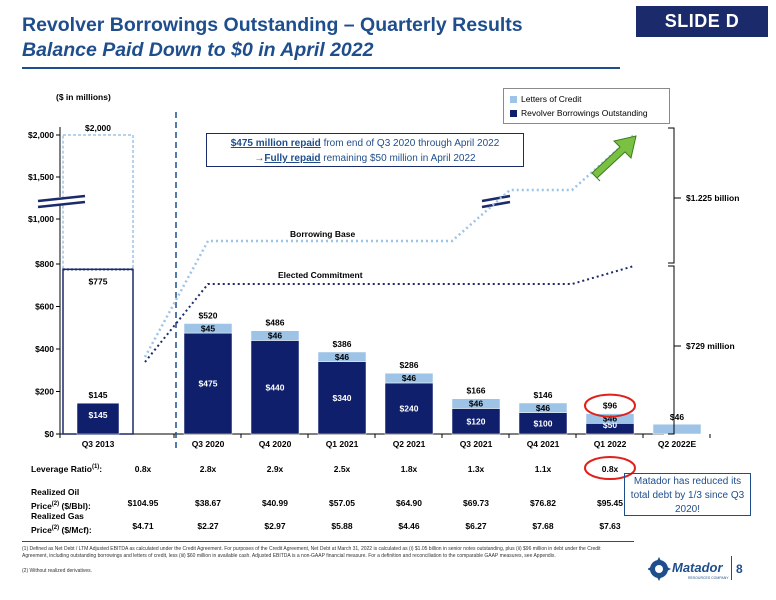  What do you see at coordinates (208, 469) in the screenshot?
I see `leverage-value: 2.8x` at bounding box center [208, 469].